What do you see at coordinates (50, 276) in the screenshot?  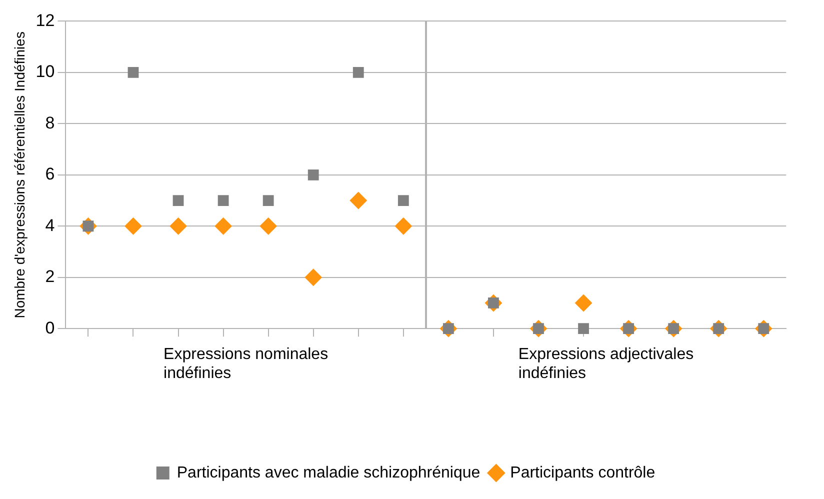 I see `y-tick-label: 2` at bounding box center [50, 276].